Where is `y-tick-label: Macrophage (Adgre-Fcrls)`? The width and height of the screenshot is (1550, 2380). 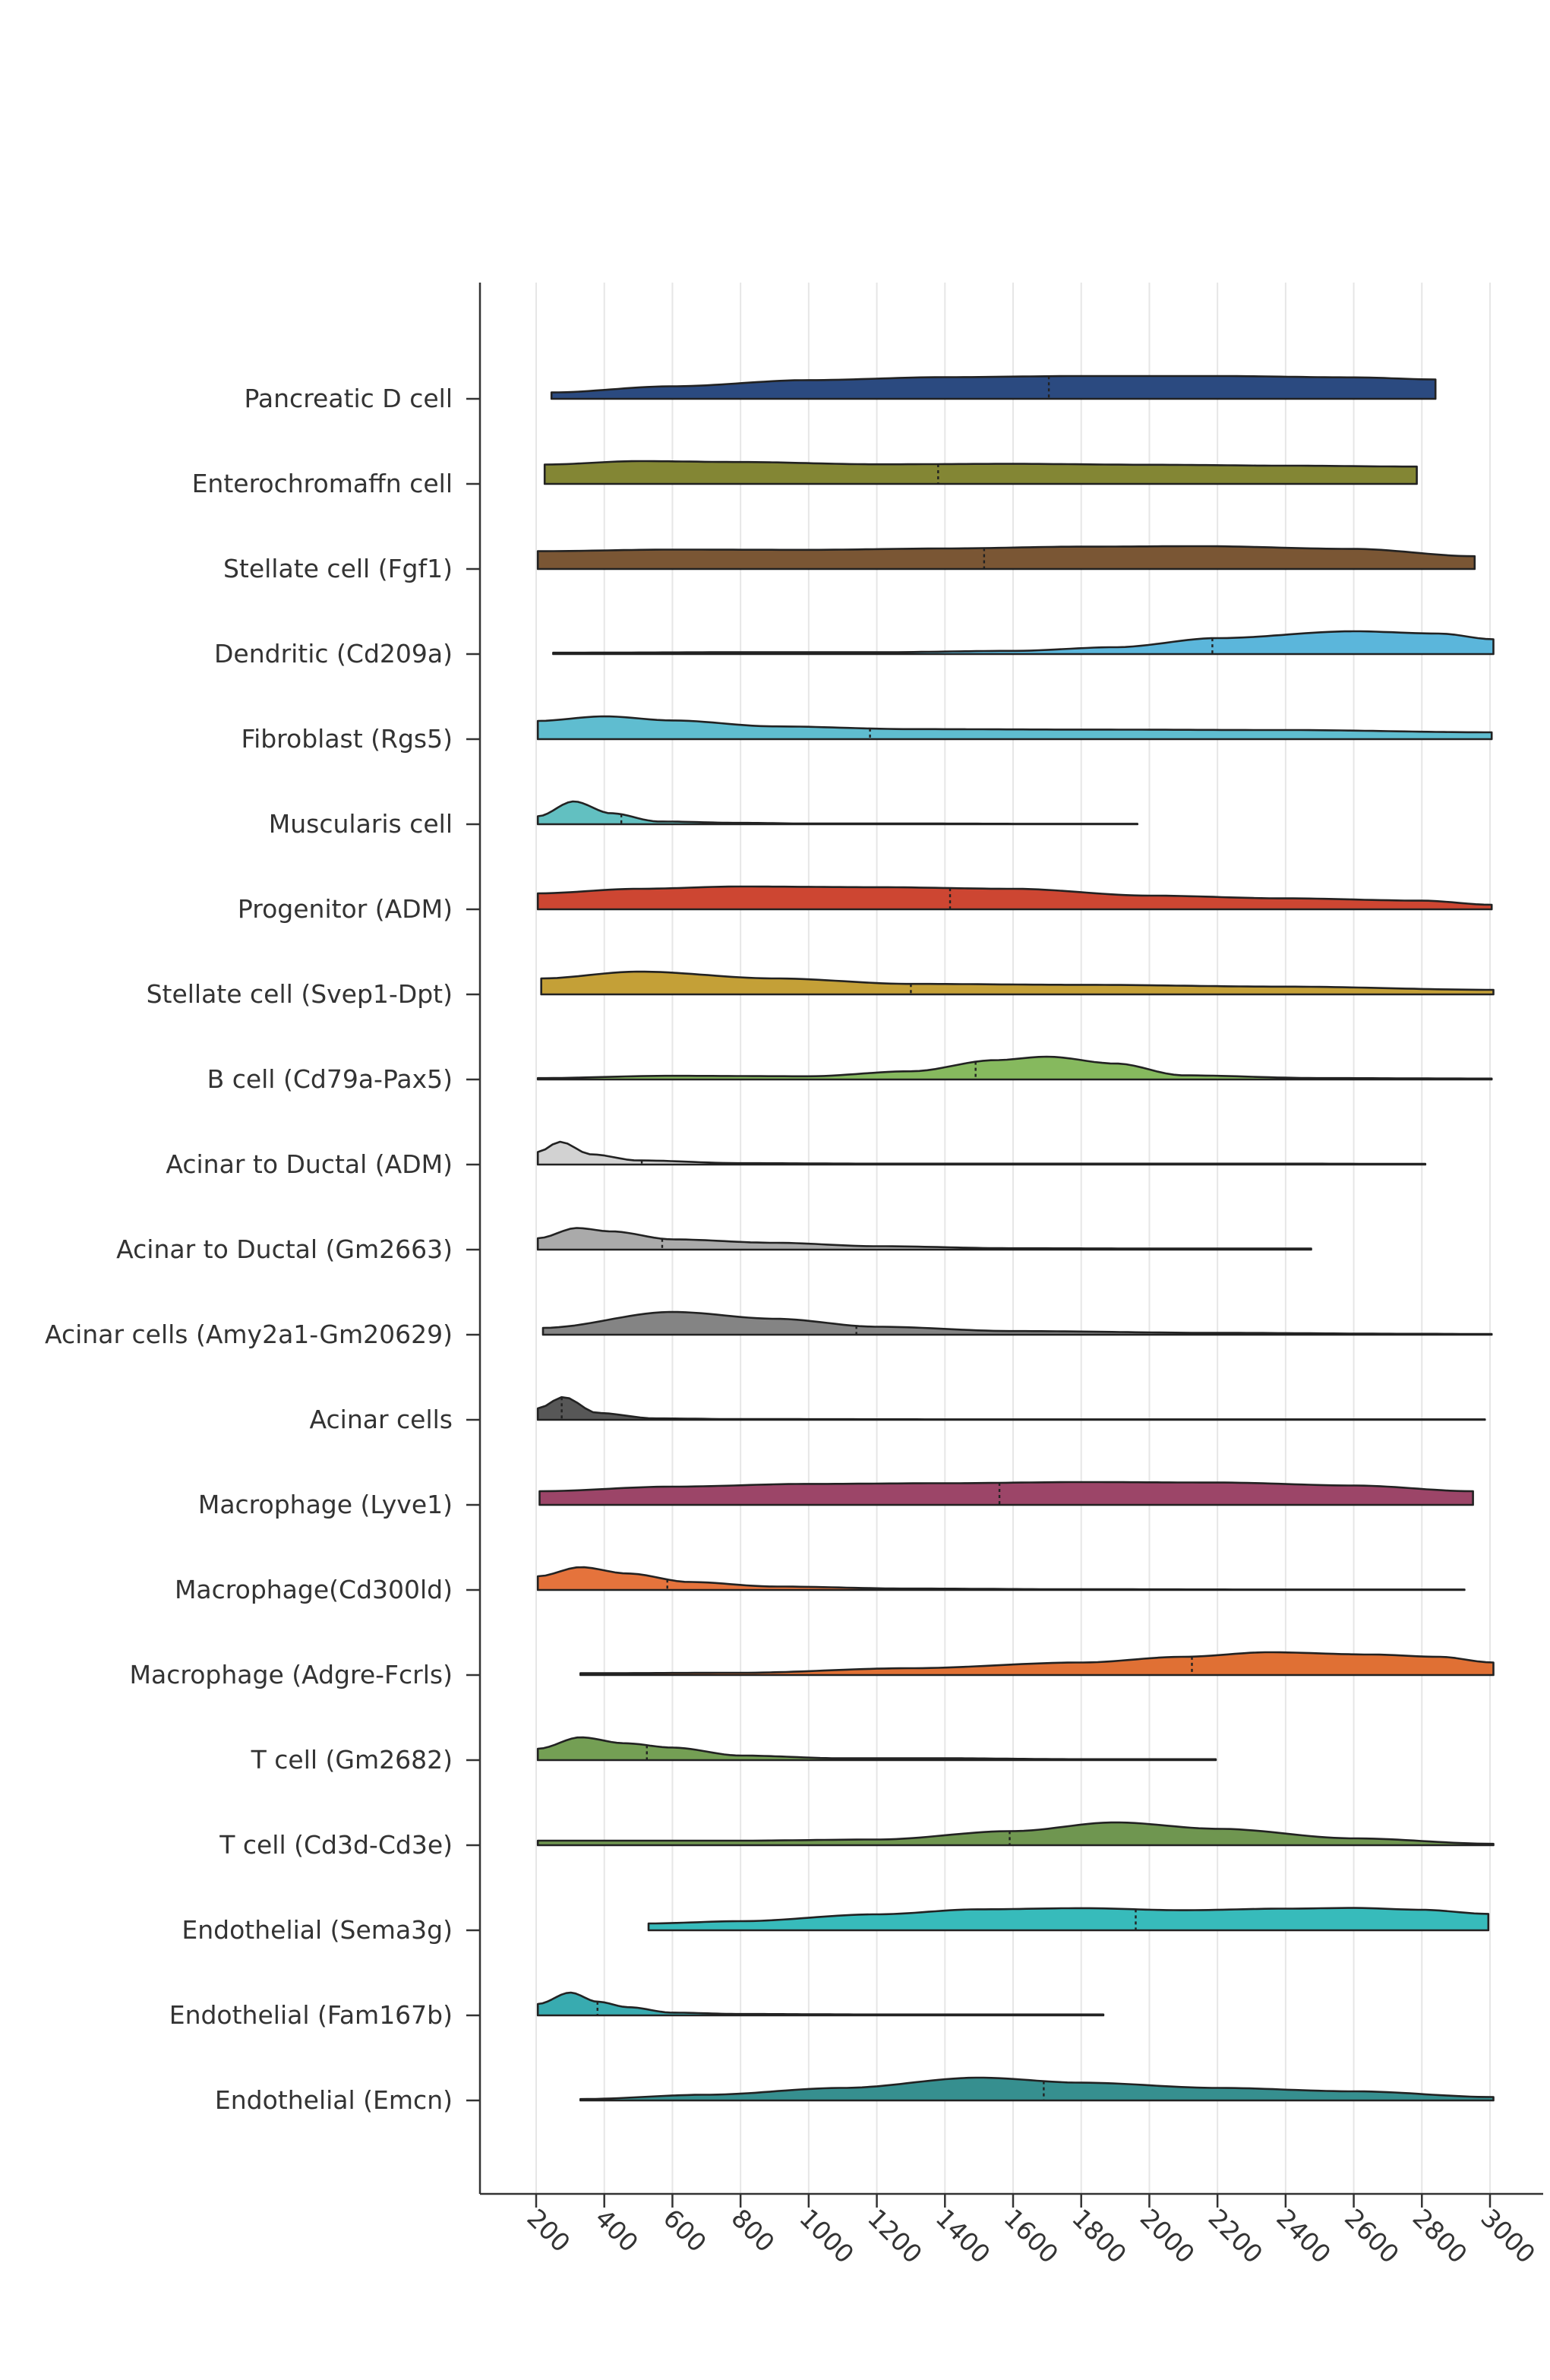 y-tick-label: Macrophage (Adgre-Fcrls) is located at coordinates (291, 1674).